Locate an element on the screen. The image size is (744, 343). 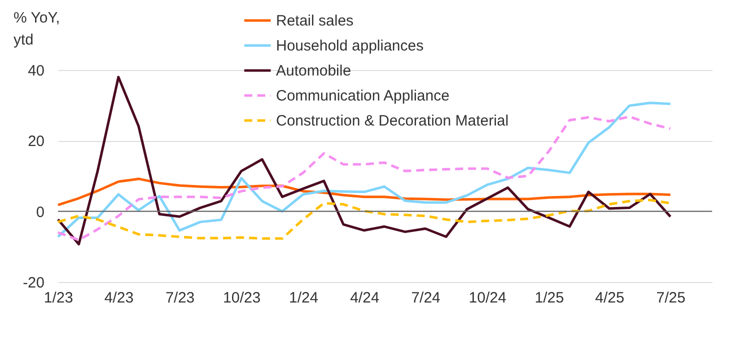
legend-label: Communication Appliance is located at coordinates (363, 96).